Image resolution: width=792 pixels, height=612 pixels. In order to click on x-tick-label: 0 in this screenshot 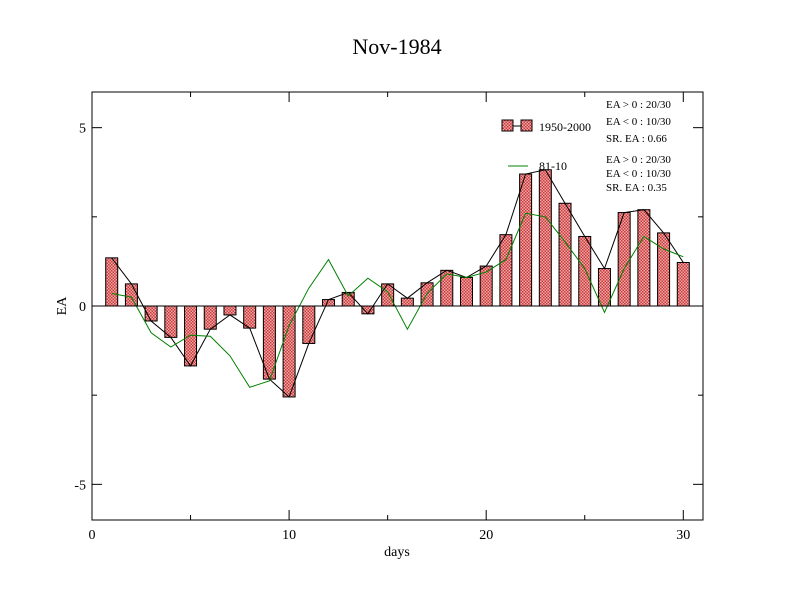, I will do `click(92, 535)`.